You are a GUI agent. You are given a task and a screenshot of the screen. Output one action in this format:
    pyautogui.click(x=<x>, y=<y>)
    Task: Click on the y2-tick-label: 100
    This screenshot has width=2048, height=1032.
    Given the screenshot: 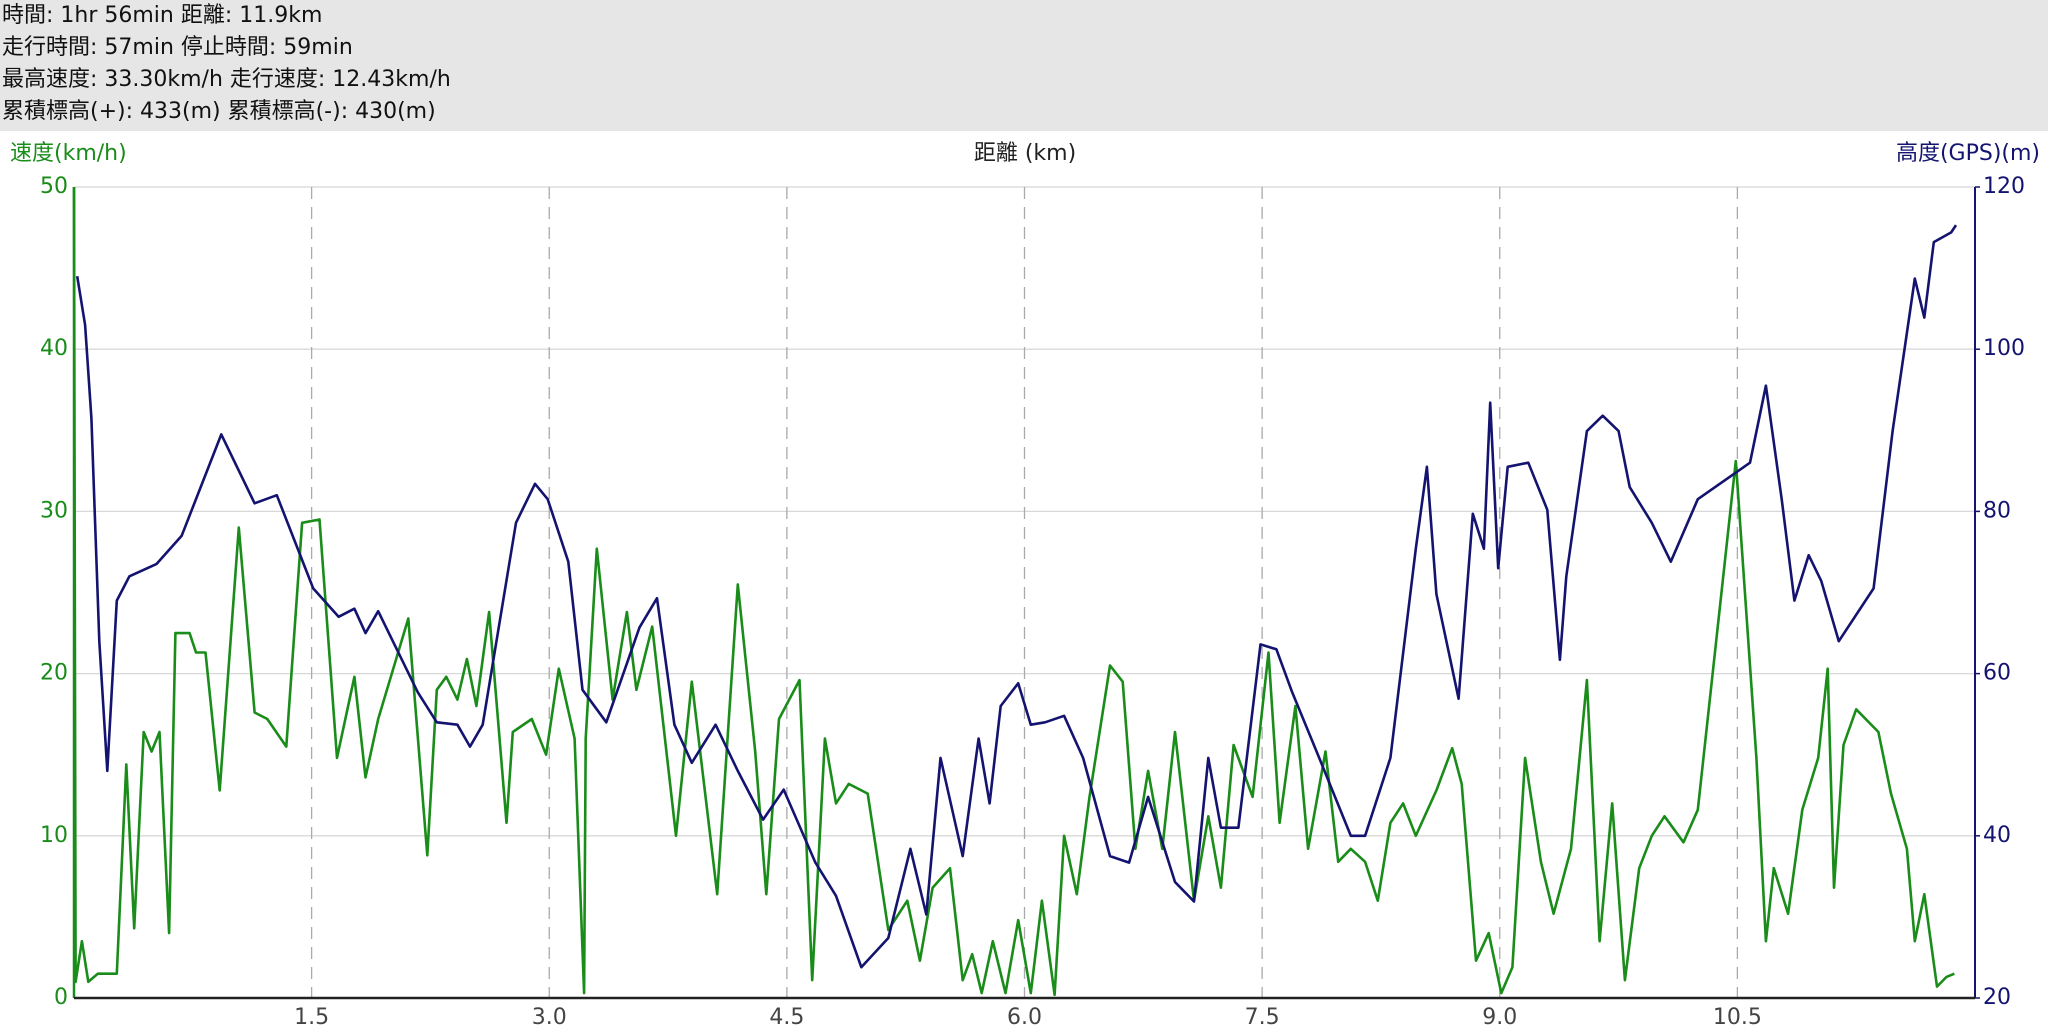 What is the action you would take?
    pyautogui.click(x=2004, y=348)
    